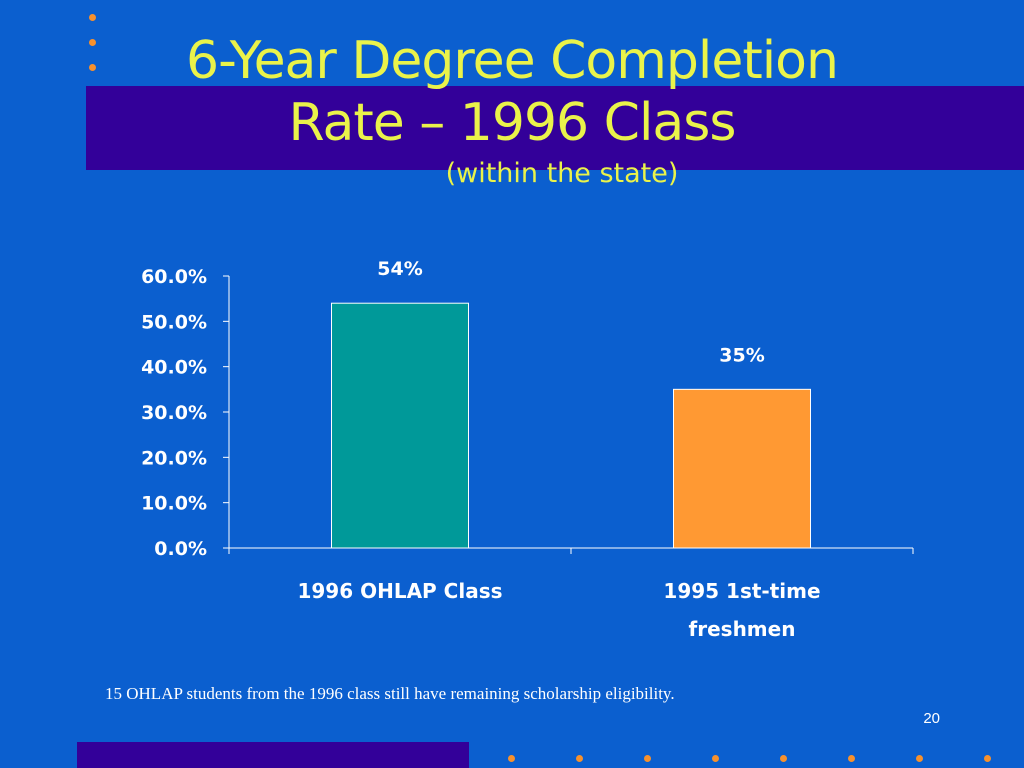 This screenshot has width=1024, height=768. What do you see at coordinates (174, 504) in the screenshot?
I see `y-tick-label: 10.0%` at bounding box center [174, 504].